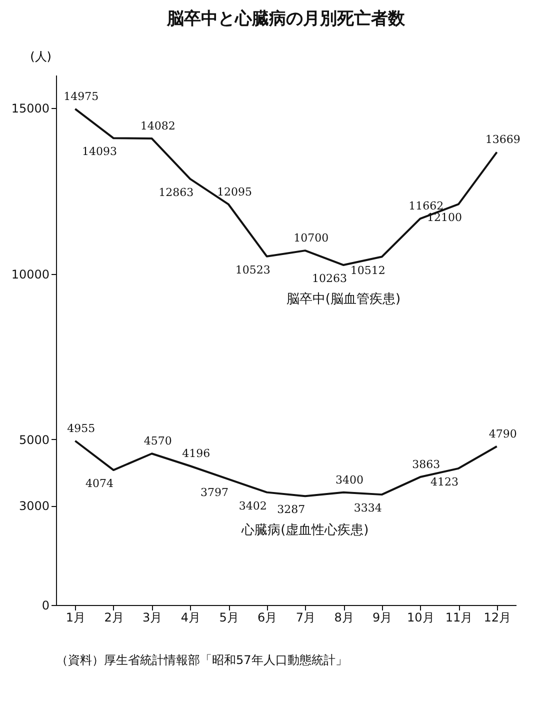  What do you see at coordinates (99, 151) in the screenshot?
I see `data-label: 14093` at bounding box center [99, 151].